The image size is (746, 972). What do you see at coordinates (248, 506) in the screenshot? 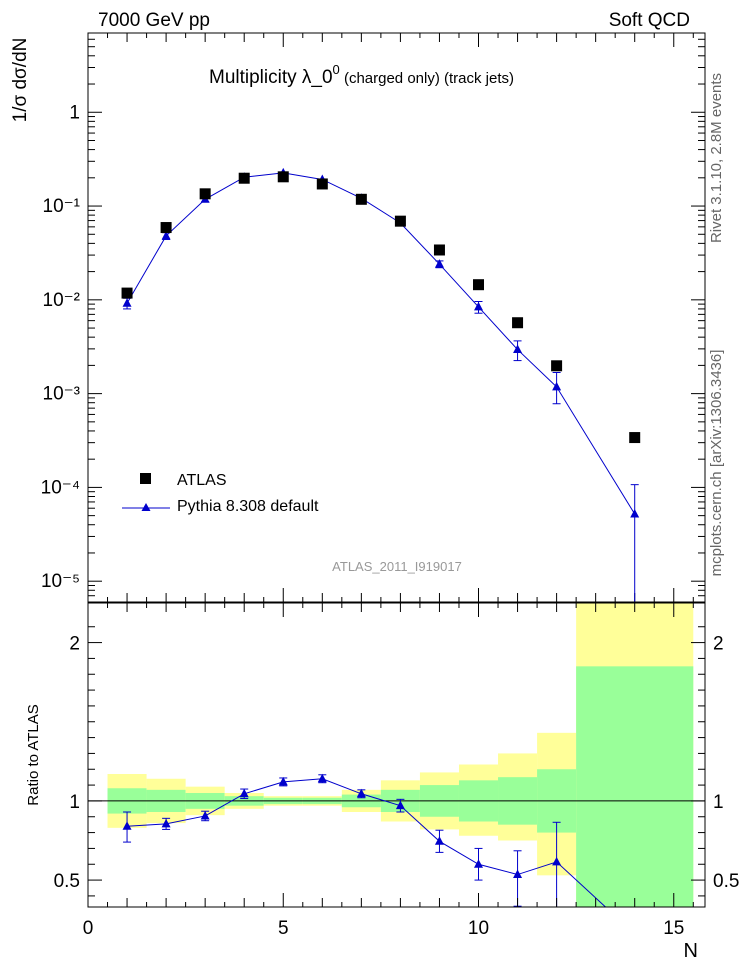
I see `legend-pythia-label: Pythia 8.308 default` at bounding box center [248, 506].